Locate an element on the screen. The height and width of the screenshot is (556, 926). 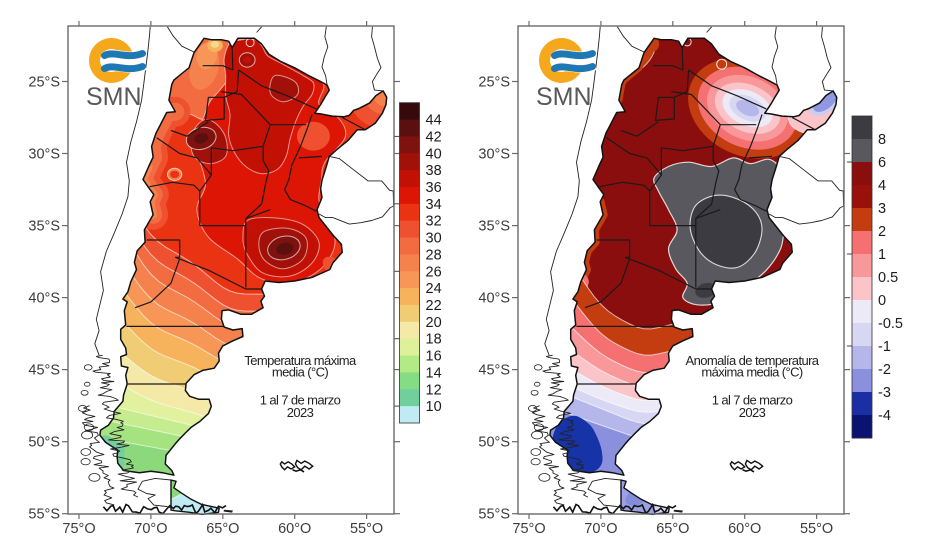
svg-text: 0.5 is located at coordinates (888, 278).